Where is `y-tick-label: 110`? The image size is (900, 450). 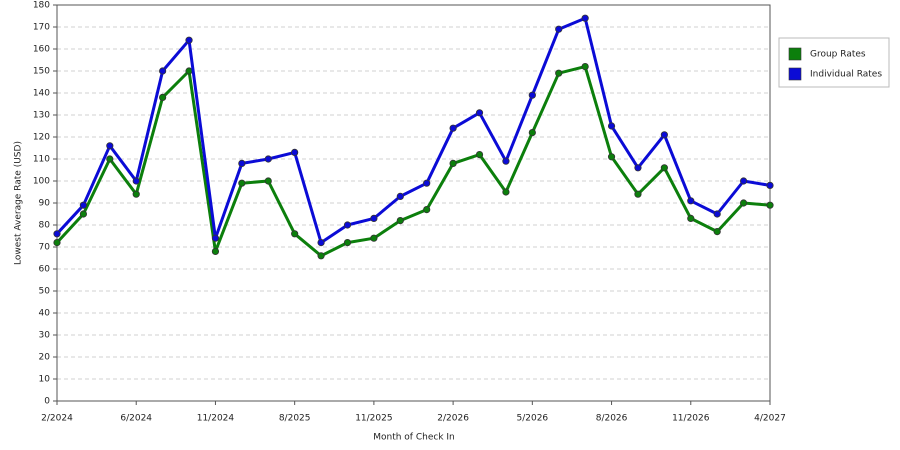 y-tick-label: 110 is located at coordinates (41, 160).